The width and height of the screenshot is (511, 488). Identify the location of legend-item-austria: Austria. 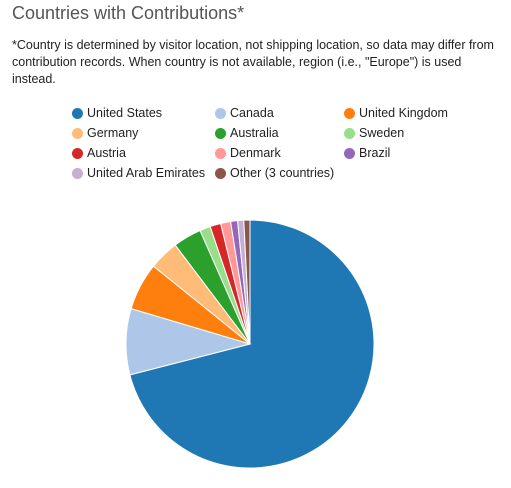
(99, 153).